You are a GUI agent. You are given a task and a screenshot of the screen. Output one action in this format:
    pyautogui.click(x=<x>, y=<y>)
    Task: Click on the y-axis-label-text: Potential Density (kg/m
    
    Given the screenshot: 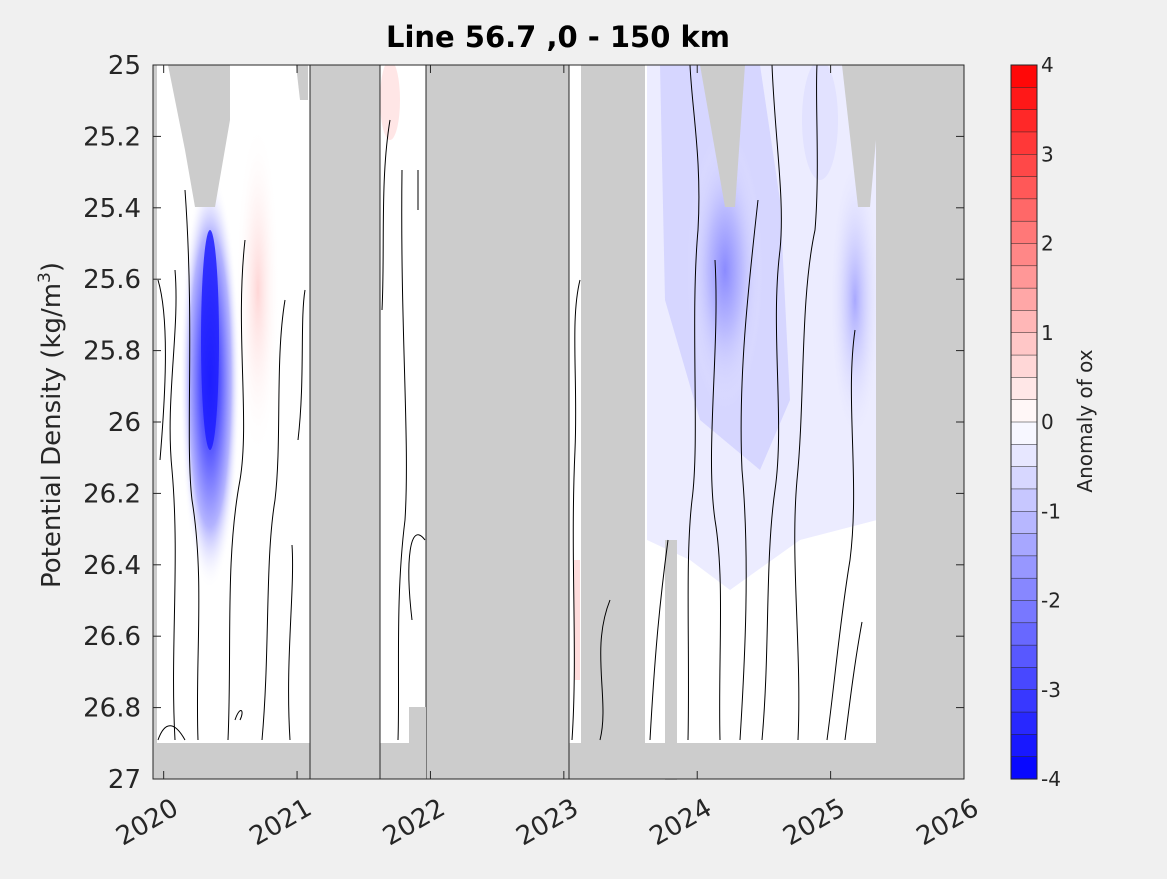 What is the action you would take?
    pyautogui.click(x=52, y=435)
    